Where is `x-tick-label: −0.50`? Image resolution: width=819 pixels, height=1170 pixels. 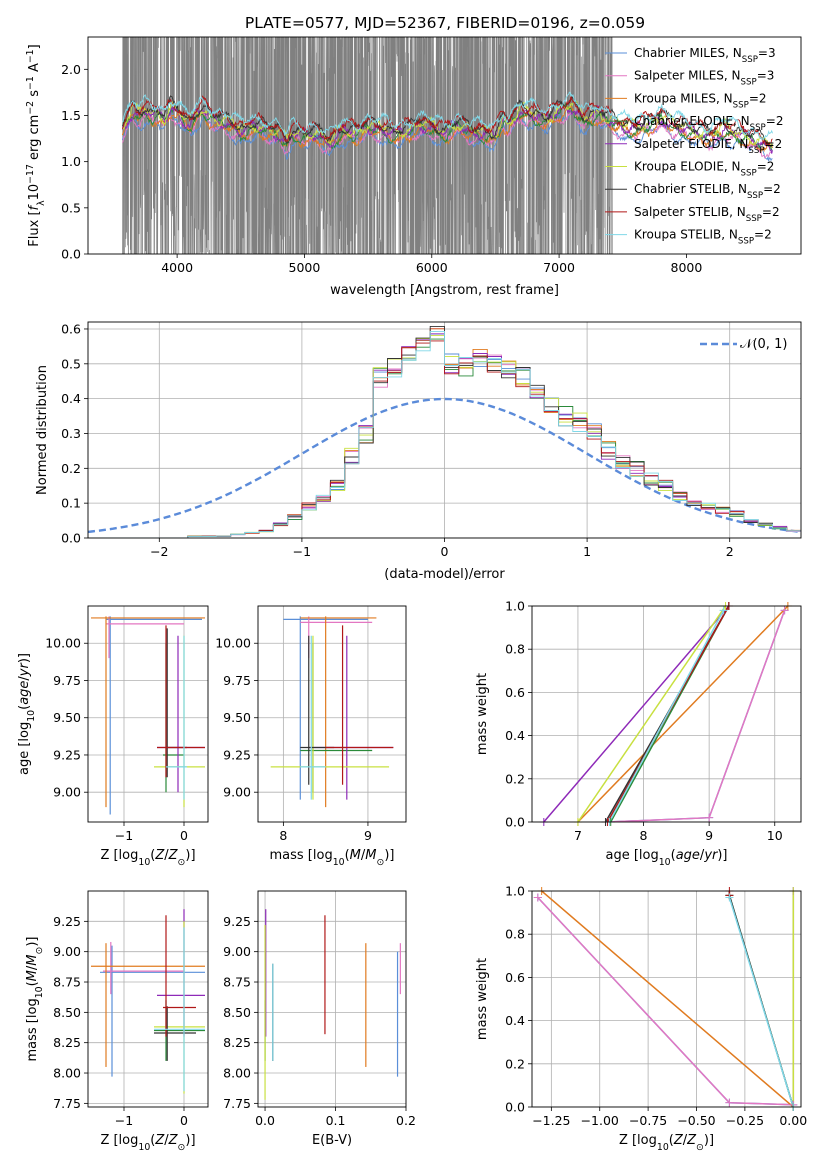
x-tick-label: −0.50 is located at coordinates (696, 1120).